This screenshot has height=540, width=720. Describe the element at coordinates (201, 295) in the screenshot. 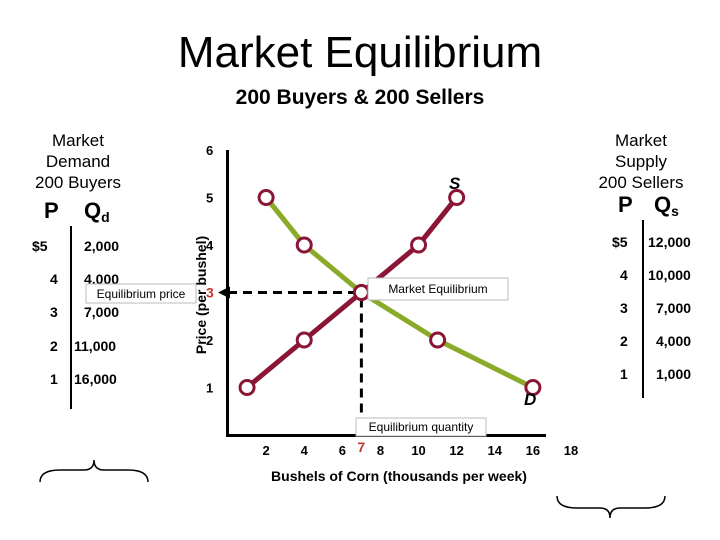

I see `y-axis-label: Price (per bushel)` at that location.